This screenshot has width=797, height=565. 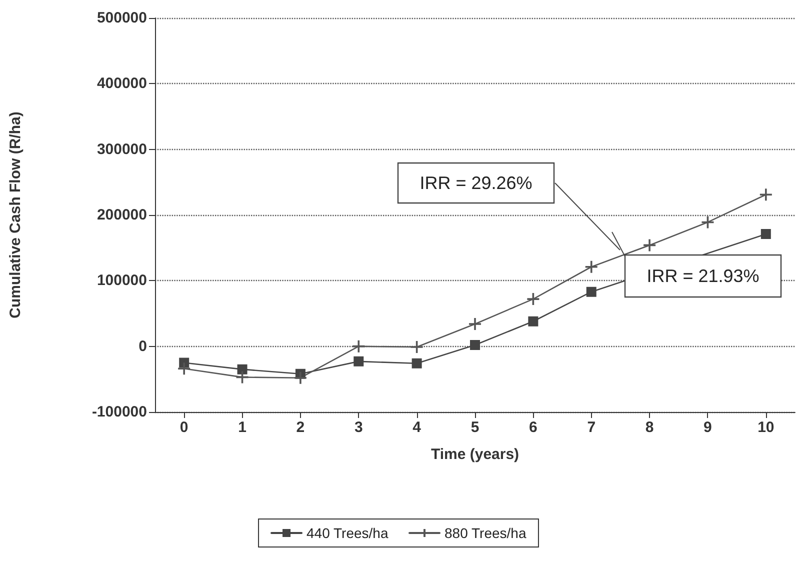 What do you see at coordinates (300, 427) in the screenshot?
I see `x-tick-label: 2` at bounding box center [300, 427].